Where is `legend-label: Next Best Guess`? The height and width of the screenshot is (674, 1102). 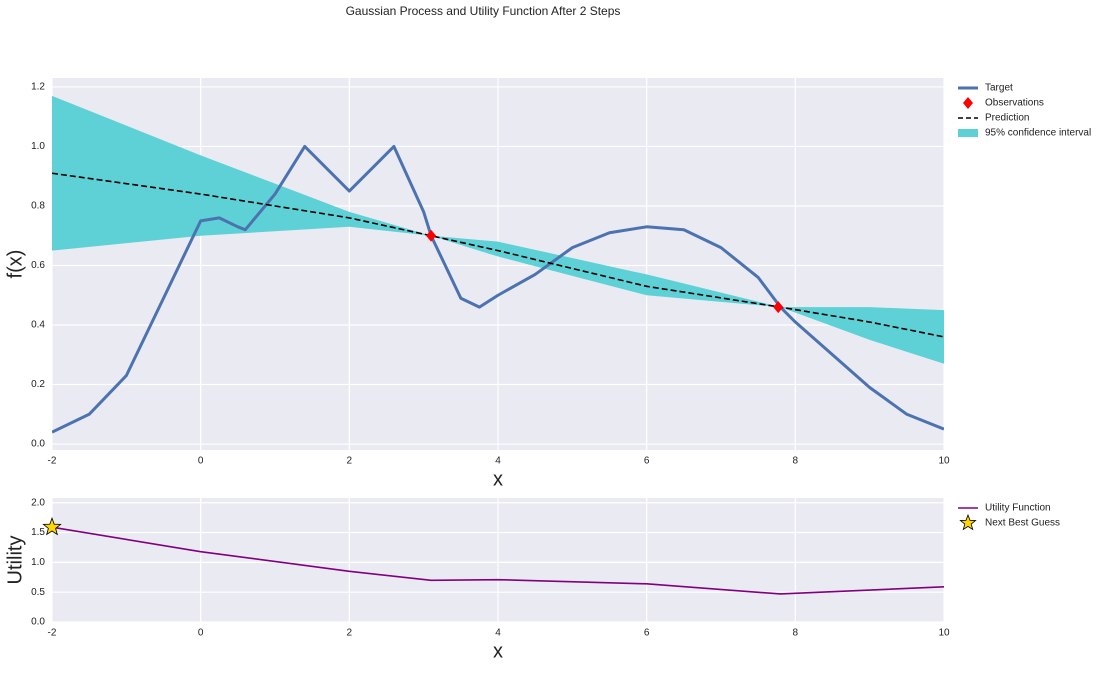
legend-label: Next Best Guess is located at coordinates (1022, 523).